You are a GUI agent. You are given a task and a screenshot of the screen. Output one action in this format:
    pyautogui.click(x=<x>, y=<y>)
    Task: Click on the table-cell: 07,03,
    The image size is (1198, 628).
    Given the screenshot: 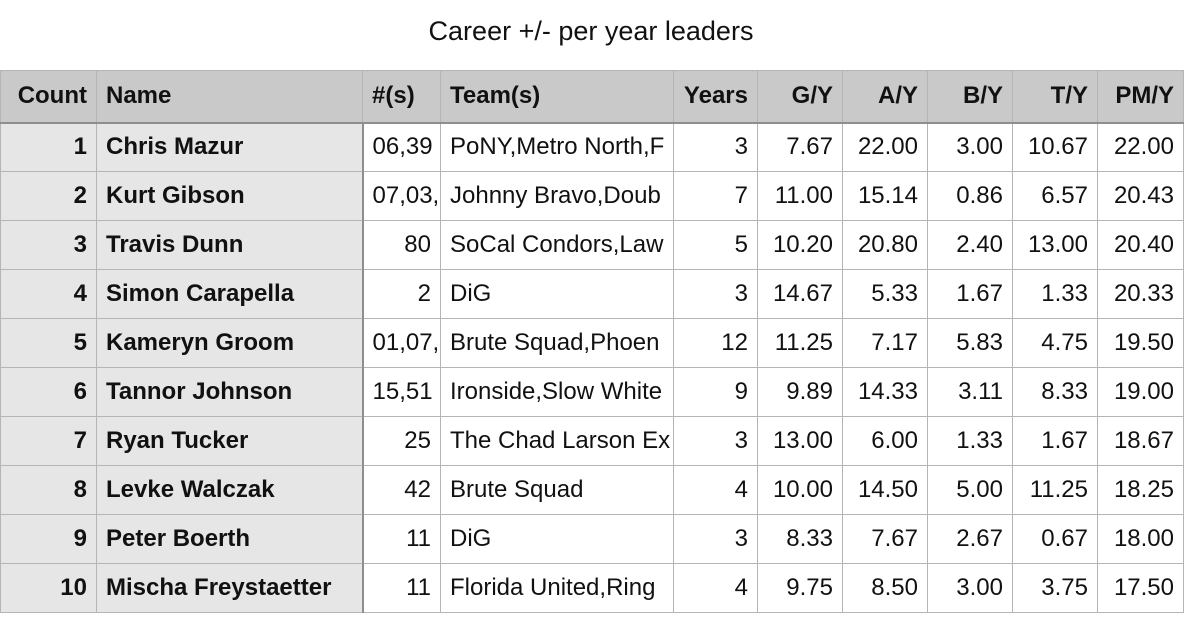 What is the action you would take?
    pyautogui.click(x=401, y=196)
    